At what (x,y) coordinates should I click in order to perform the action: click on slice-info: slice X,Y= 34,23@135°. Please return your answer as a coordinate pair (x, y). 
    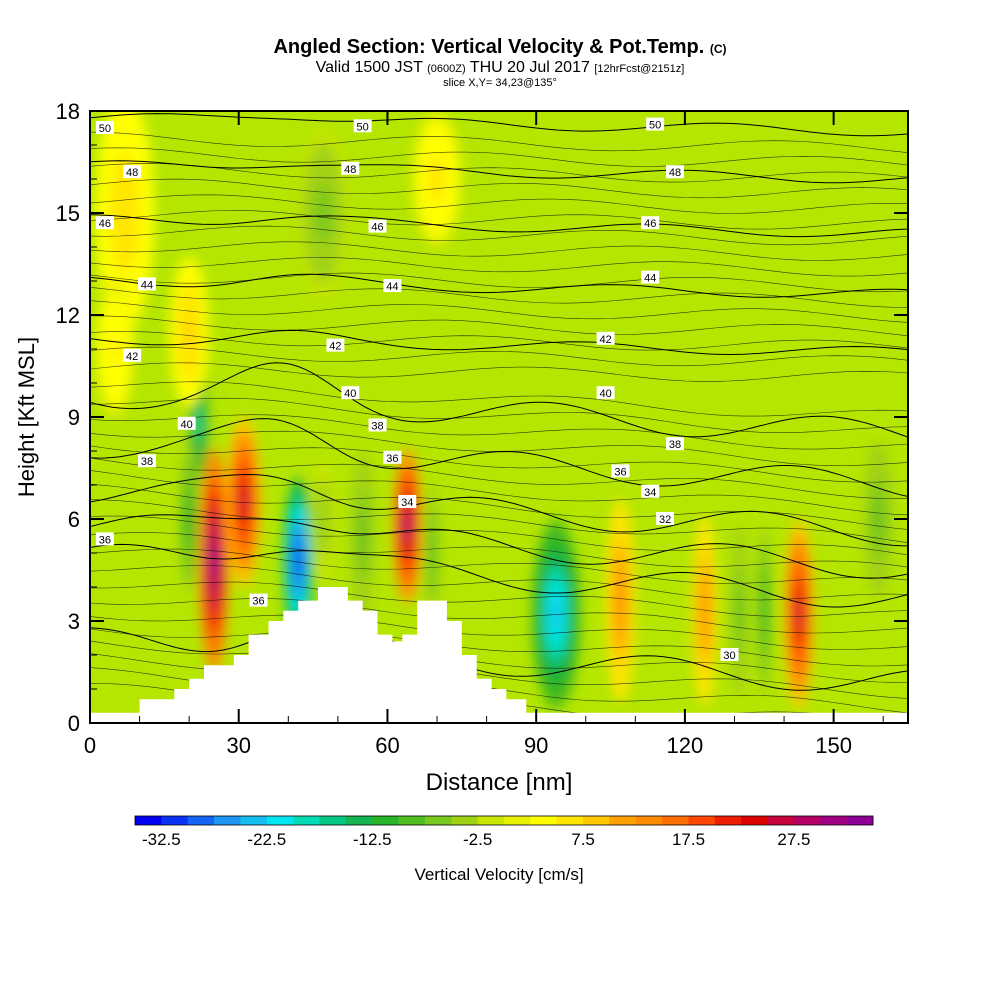
    Looking at the image, I should click on (500, 83).